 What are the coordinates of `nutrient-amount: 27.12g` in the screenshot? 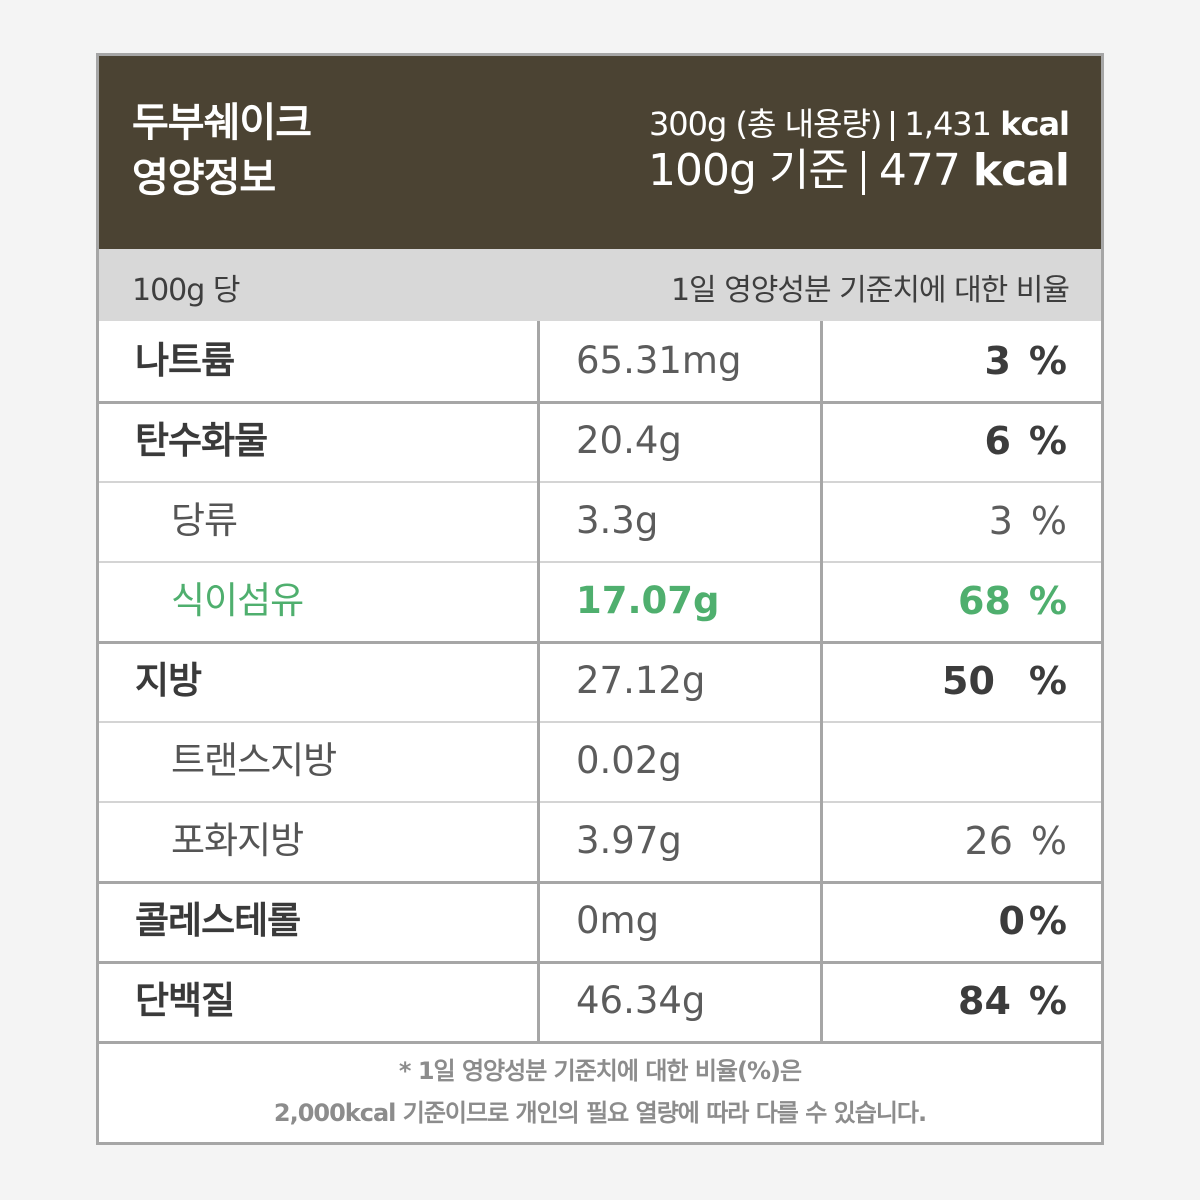 It's located at (641, 680).